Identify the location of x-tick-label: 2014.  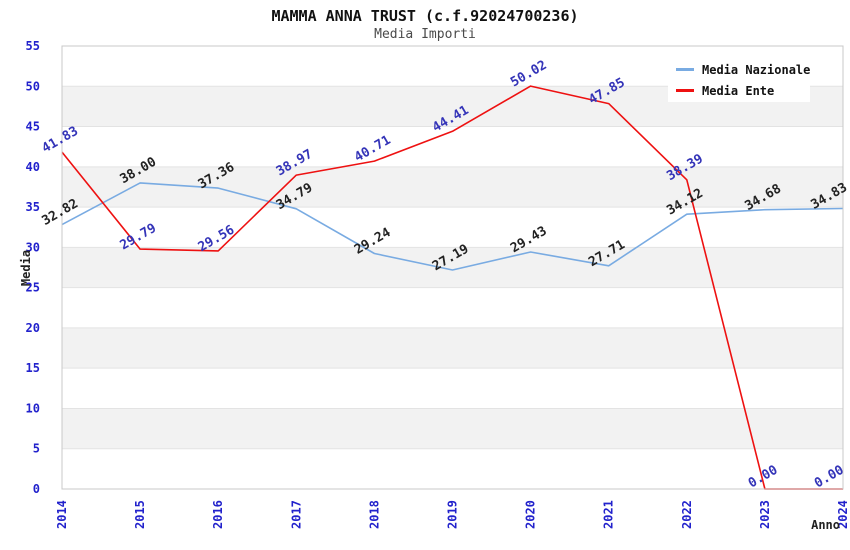
(62, 514).